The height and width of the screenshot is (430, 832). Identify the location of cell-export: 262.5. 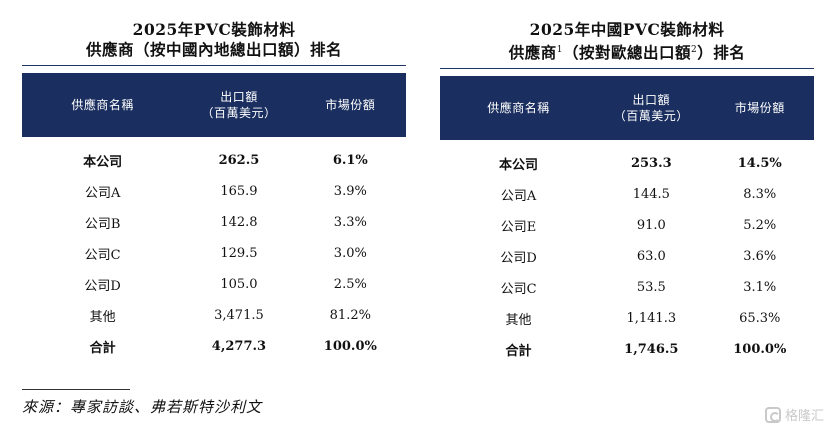
(239, 160).